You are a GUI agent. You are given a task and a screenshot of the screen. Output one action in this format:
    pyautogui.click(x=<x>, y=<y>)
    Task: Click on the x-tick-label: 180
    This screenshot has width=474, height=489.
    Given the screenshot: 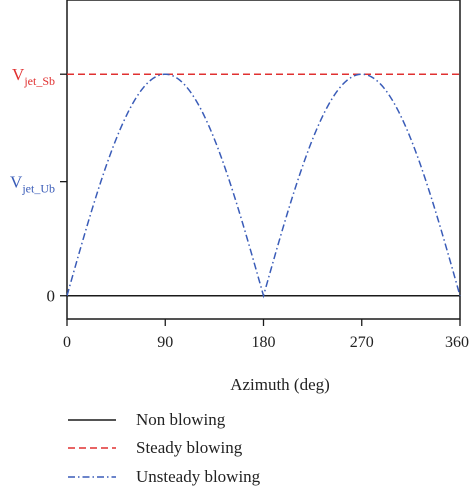 What is the action you would take?
    pyautogui.click(x=264, y=342)
    